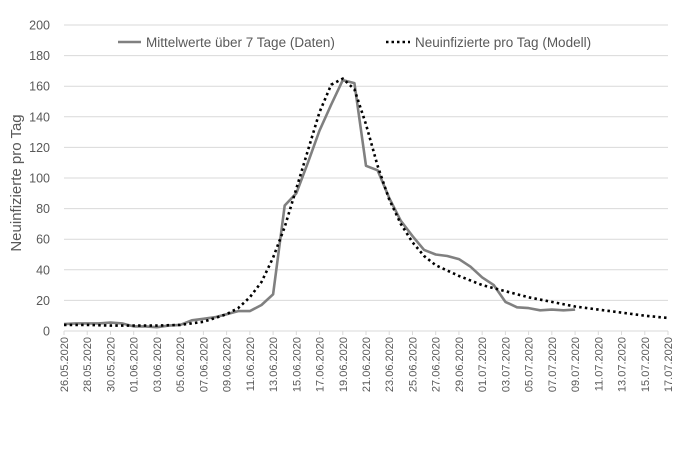 The image size is (684, 456). I want to click on y-tick-label: 60, so click(43, 240).